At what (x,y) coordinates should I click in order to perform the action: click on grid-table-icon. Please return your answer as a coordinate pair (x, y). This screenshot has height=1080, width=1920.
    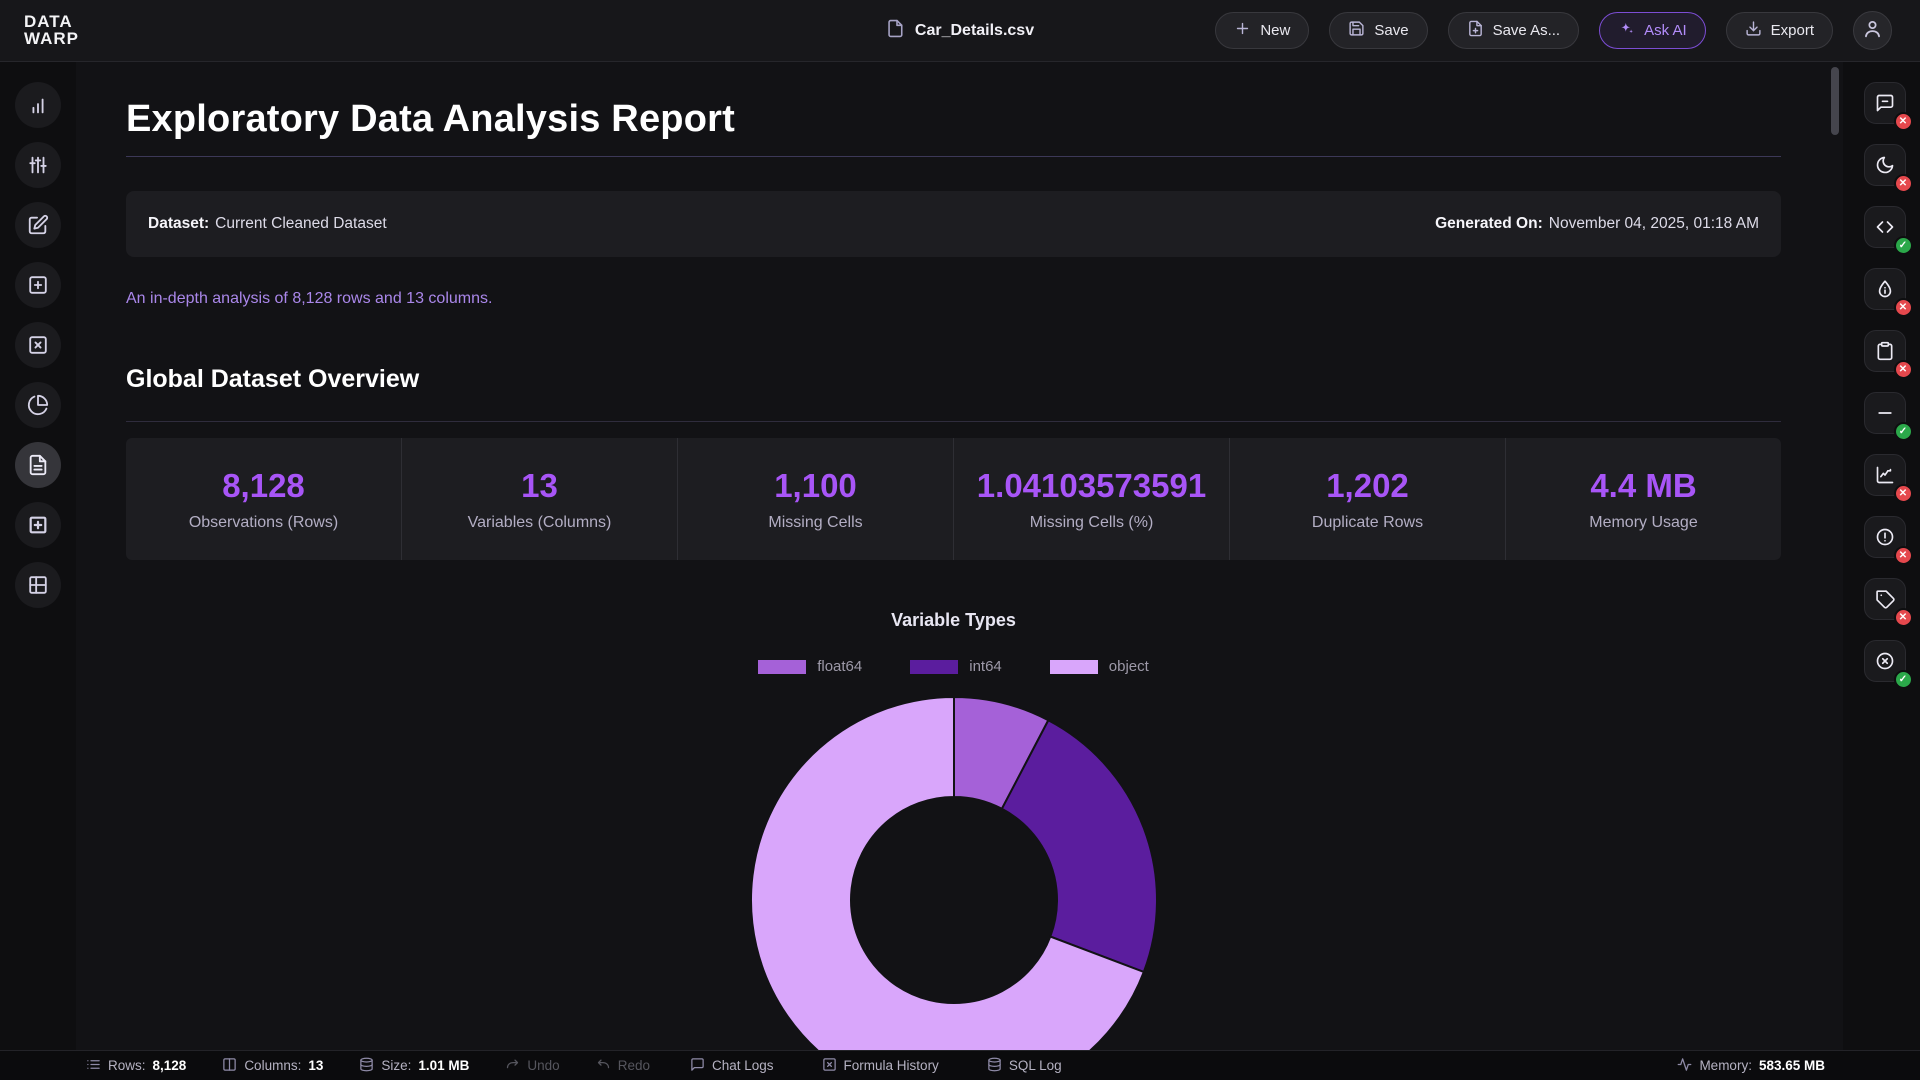
    Looking at the image, I should click on (38, 585).